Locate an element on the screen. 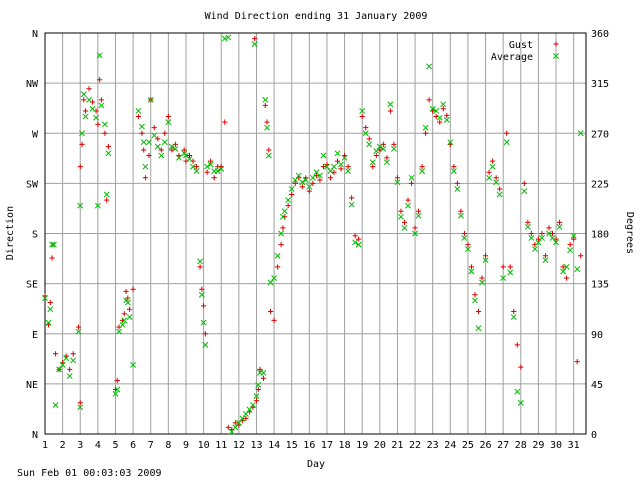  x-tick-label: 15 is located at coordinates (292, 445).